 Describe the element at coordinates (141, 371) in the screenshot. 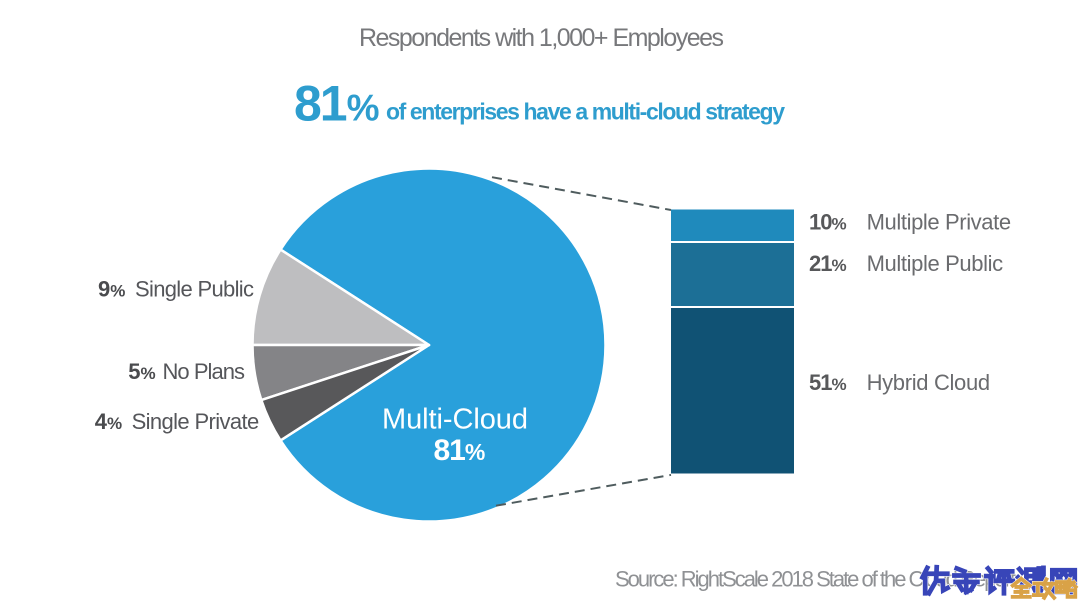

I see `svg-text: 5%` at that location.